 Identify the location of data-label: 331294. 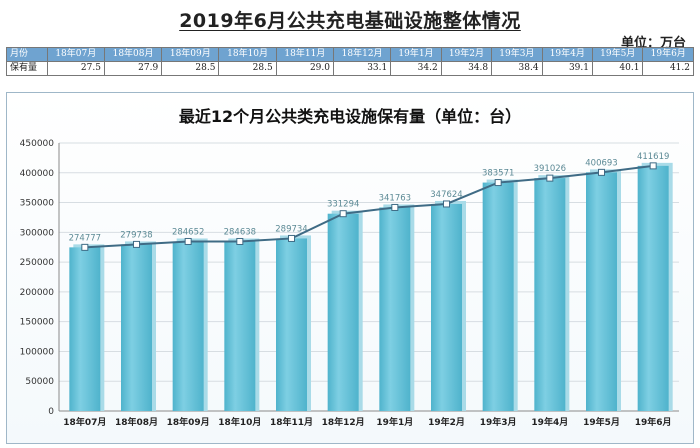
(343, 205).